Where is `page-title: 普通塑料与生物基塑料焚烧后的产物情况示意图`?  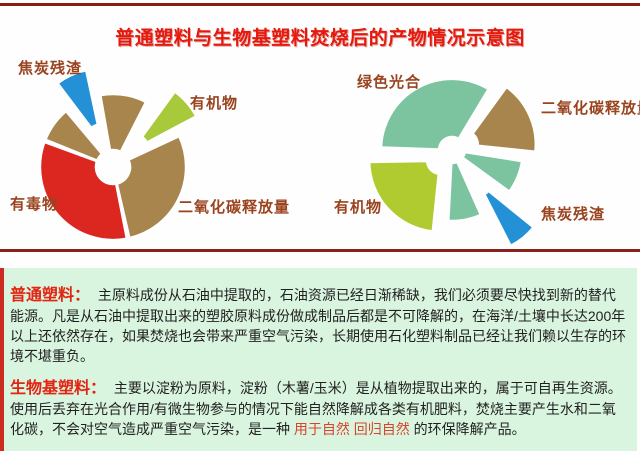
page-title: 普通塑料与生物基塑料焚烧后的产物情况示意图 is located at coordinates (320, 38).